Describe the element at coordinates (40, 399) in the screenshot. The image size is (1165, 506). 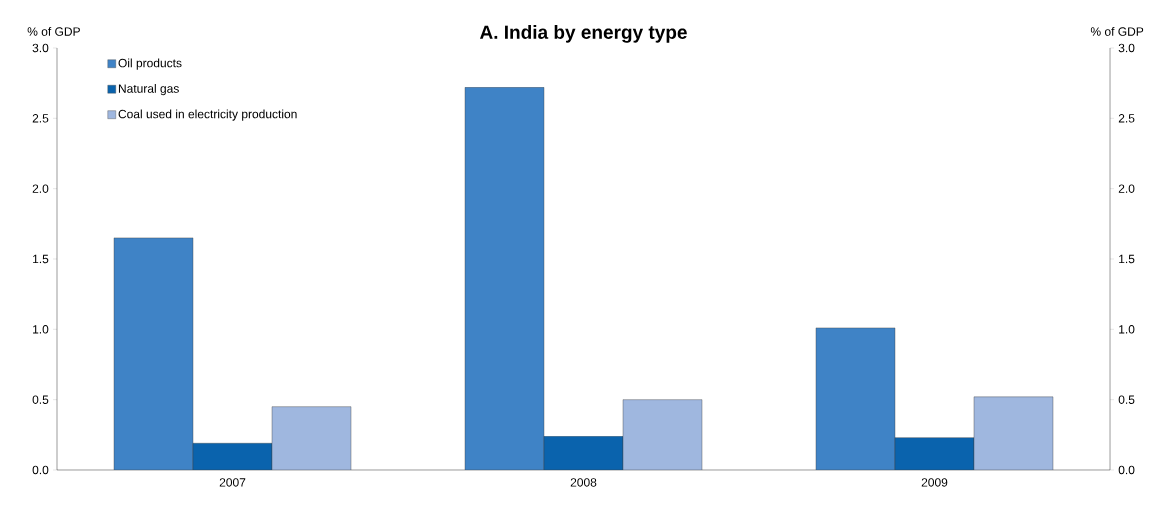
I see `y-tick-label: 0.5` at that location.